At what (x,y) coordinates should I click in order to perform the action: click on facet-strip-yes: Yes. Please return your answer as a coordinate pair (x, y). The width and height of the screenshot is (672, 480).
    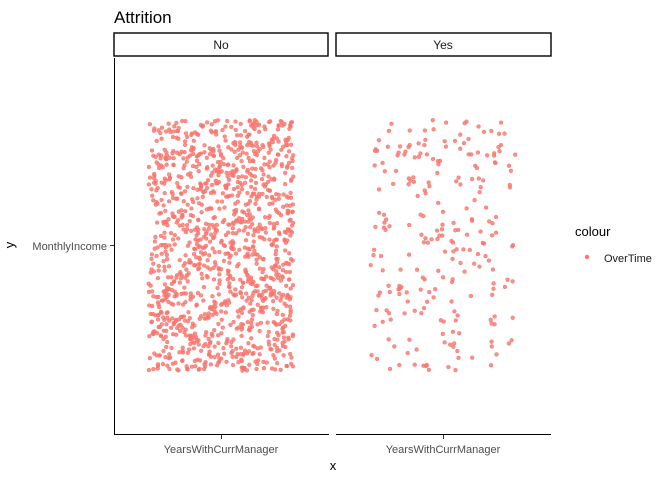
    Looking at the image, I should click on (443, 44).